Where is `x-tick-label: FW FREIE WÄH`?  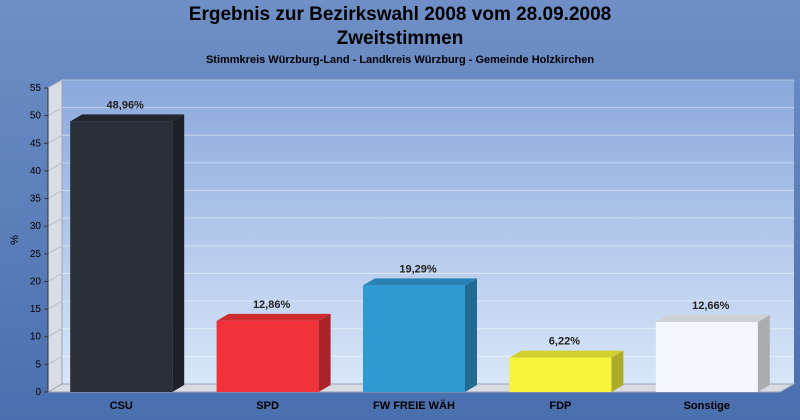 x-tick-label: FW FREIE WÄH is located at coordinates (414, 405).